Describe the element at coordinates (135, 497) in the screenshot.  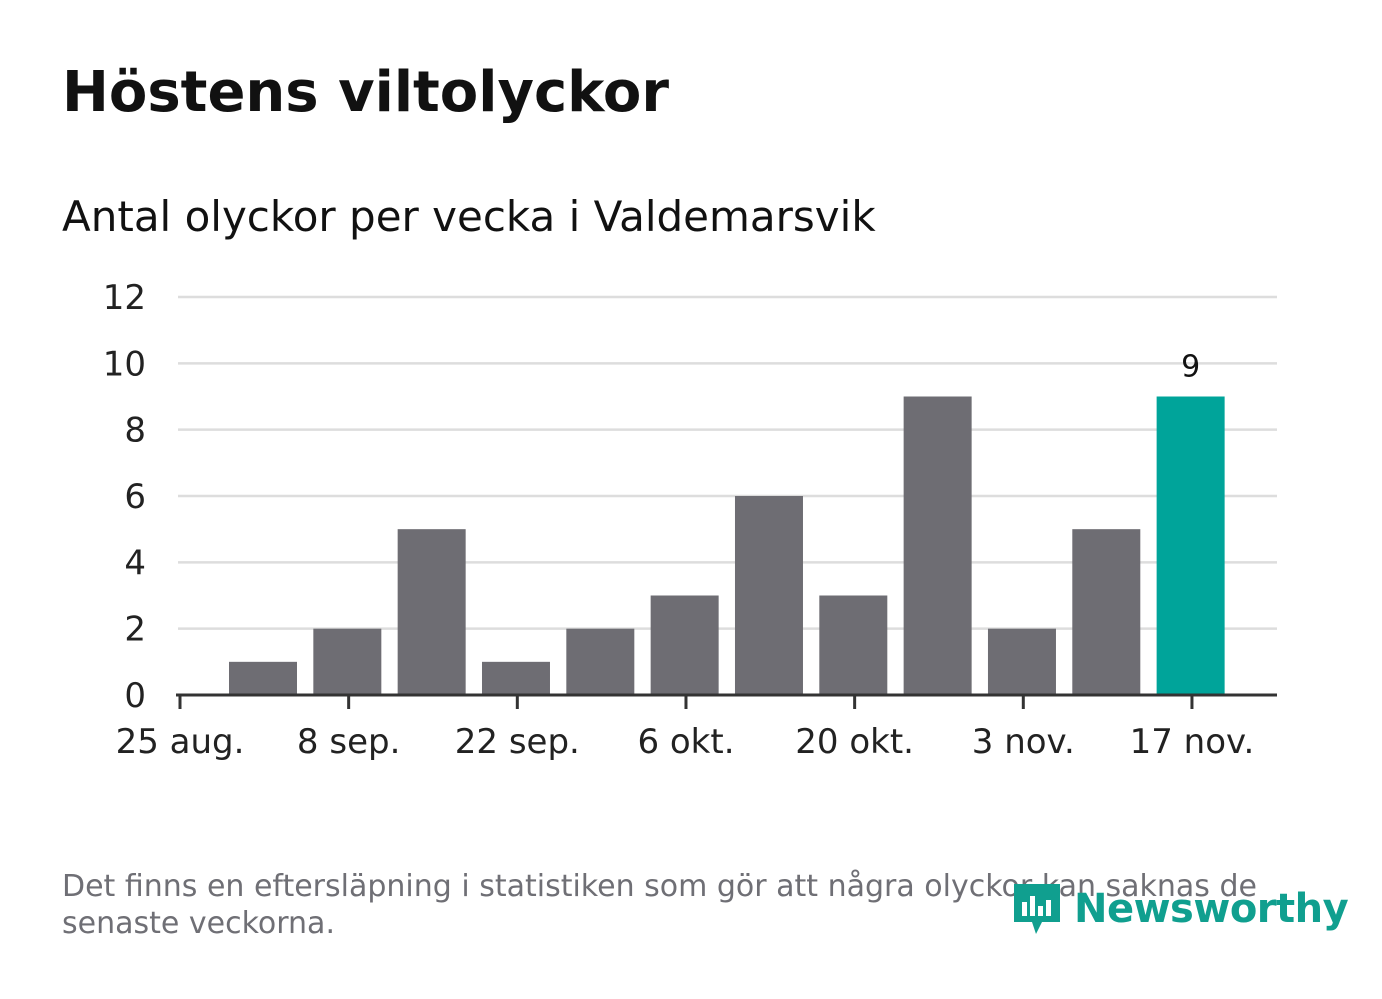
I see `y-tick-label: 6` at that location.